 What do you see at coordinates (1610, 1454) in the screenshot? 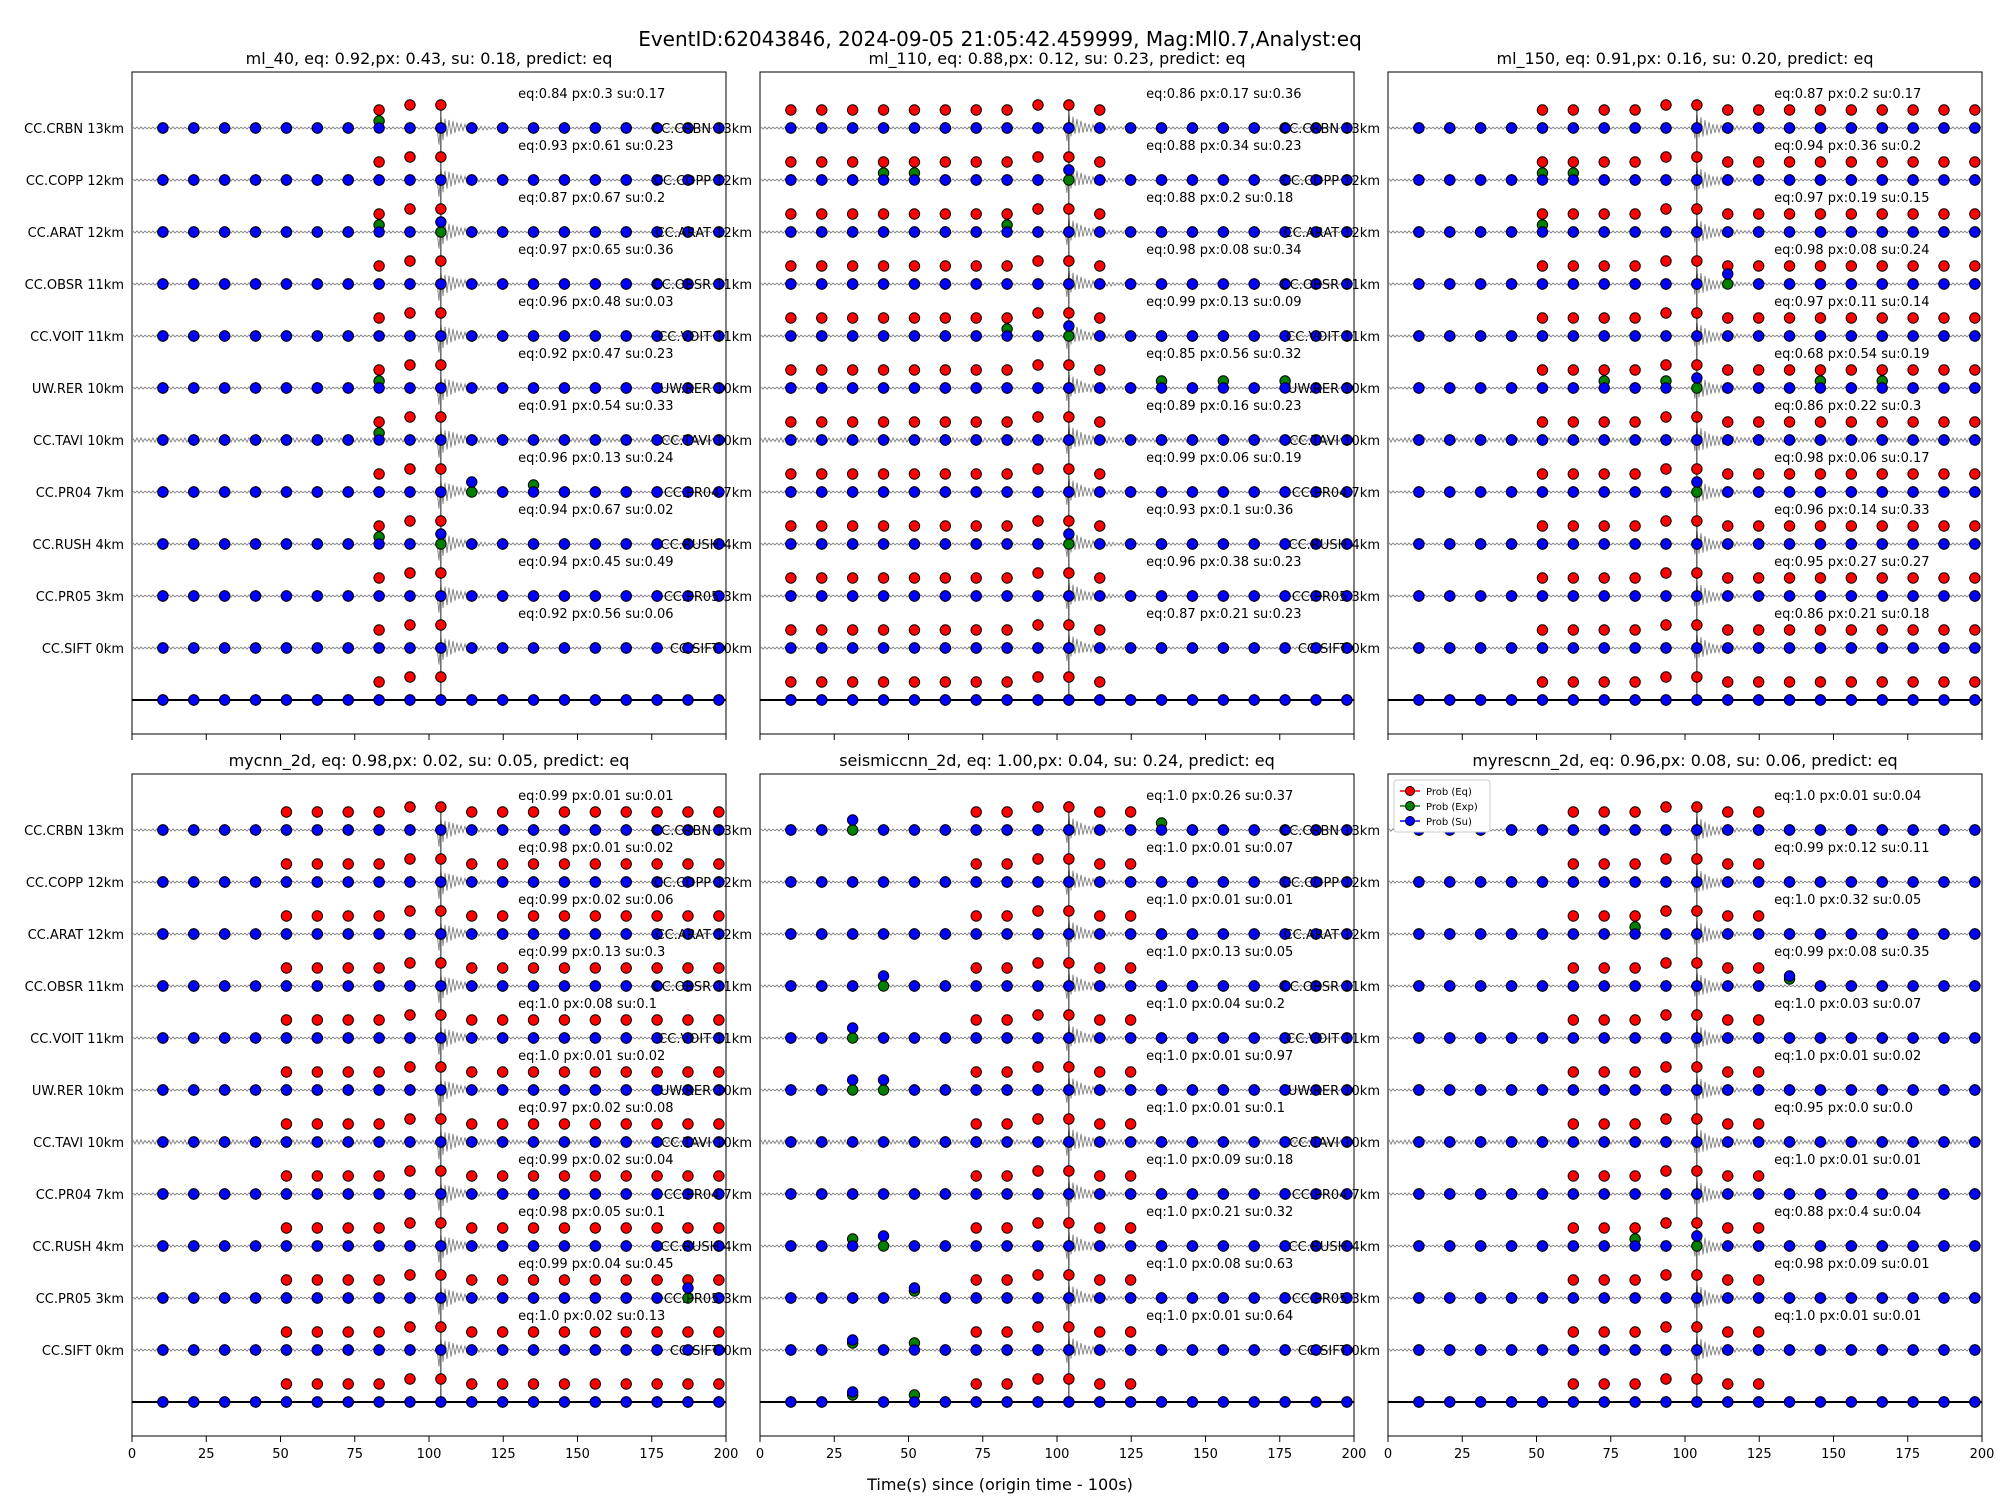
I see `x-tick-label: 75` at bounding box center [1610, 1454].